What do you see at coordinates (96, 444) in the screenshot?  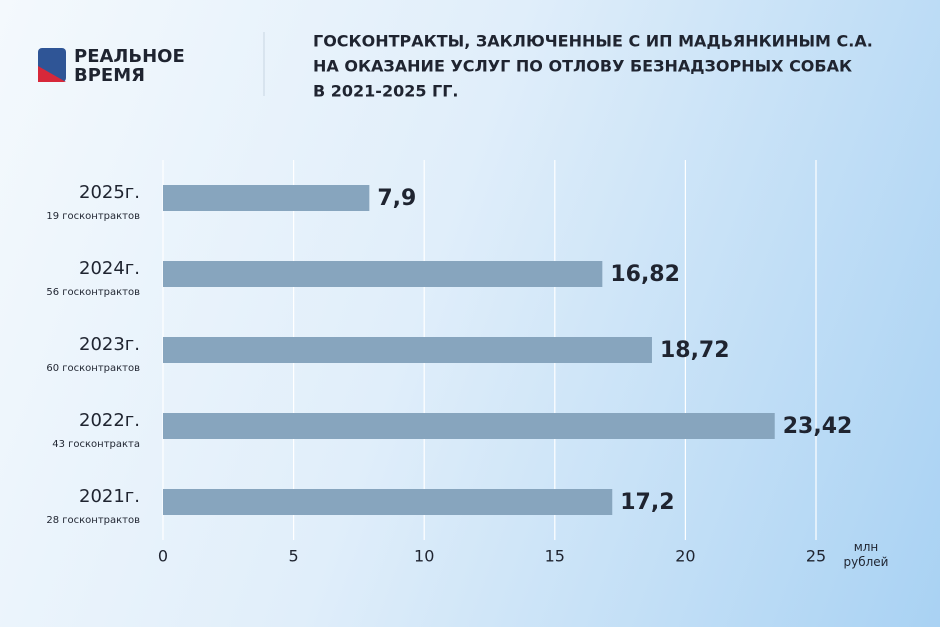 I see `category-note: 43 госконтракта` at bounding box center [96, 444].